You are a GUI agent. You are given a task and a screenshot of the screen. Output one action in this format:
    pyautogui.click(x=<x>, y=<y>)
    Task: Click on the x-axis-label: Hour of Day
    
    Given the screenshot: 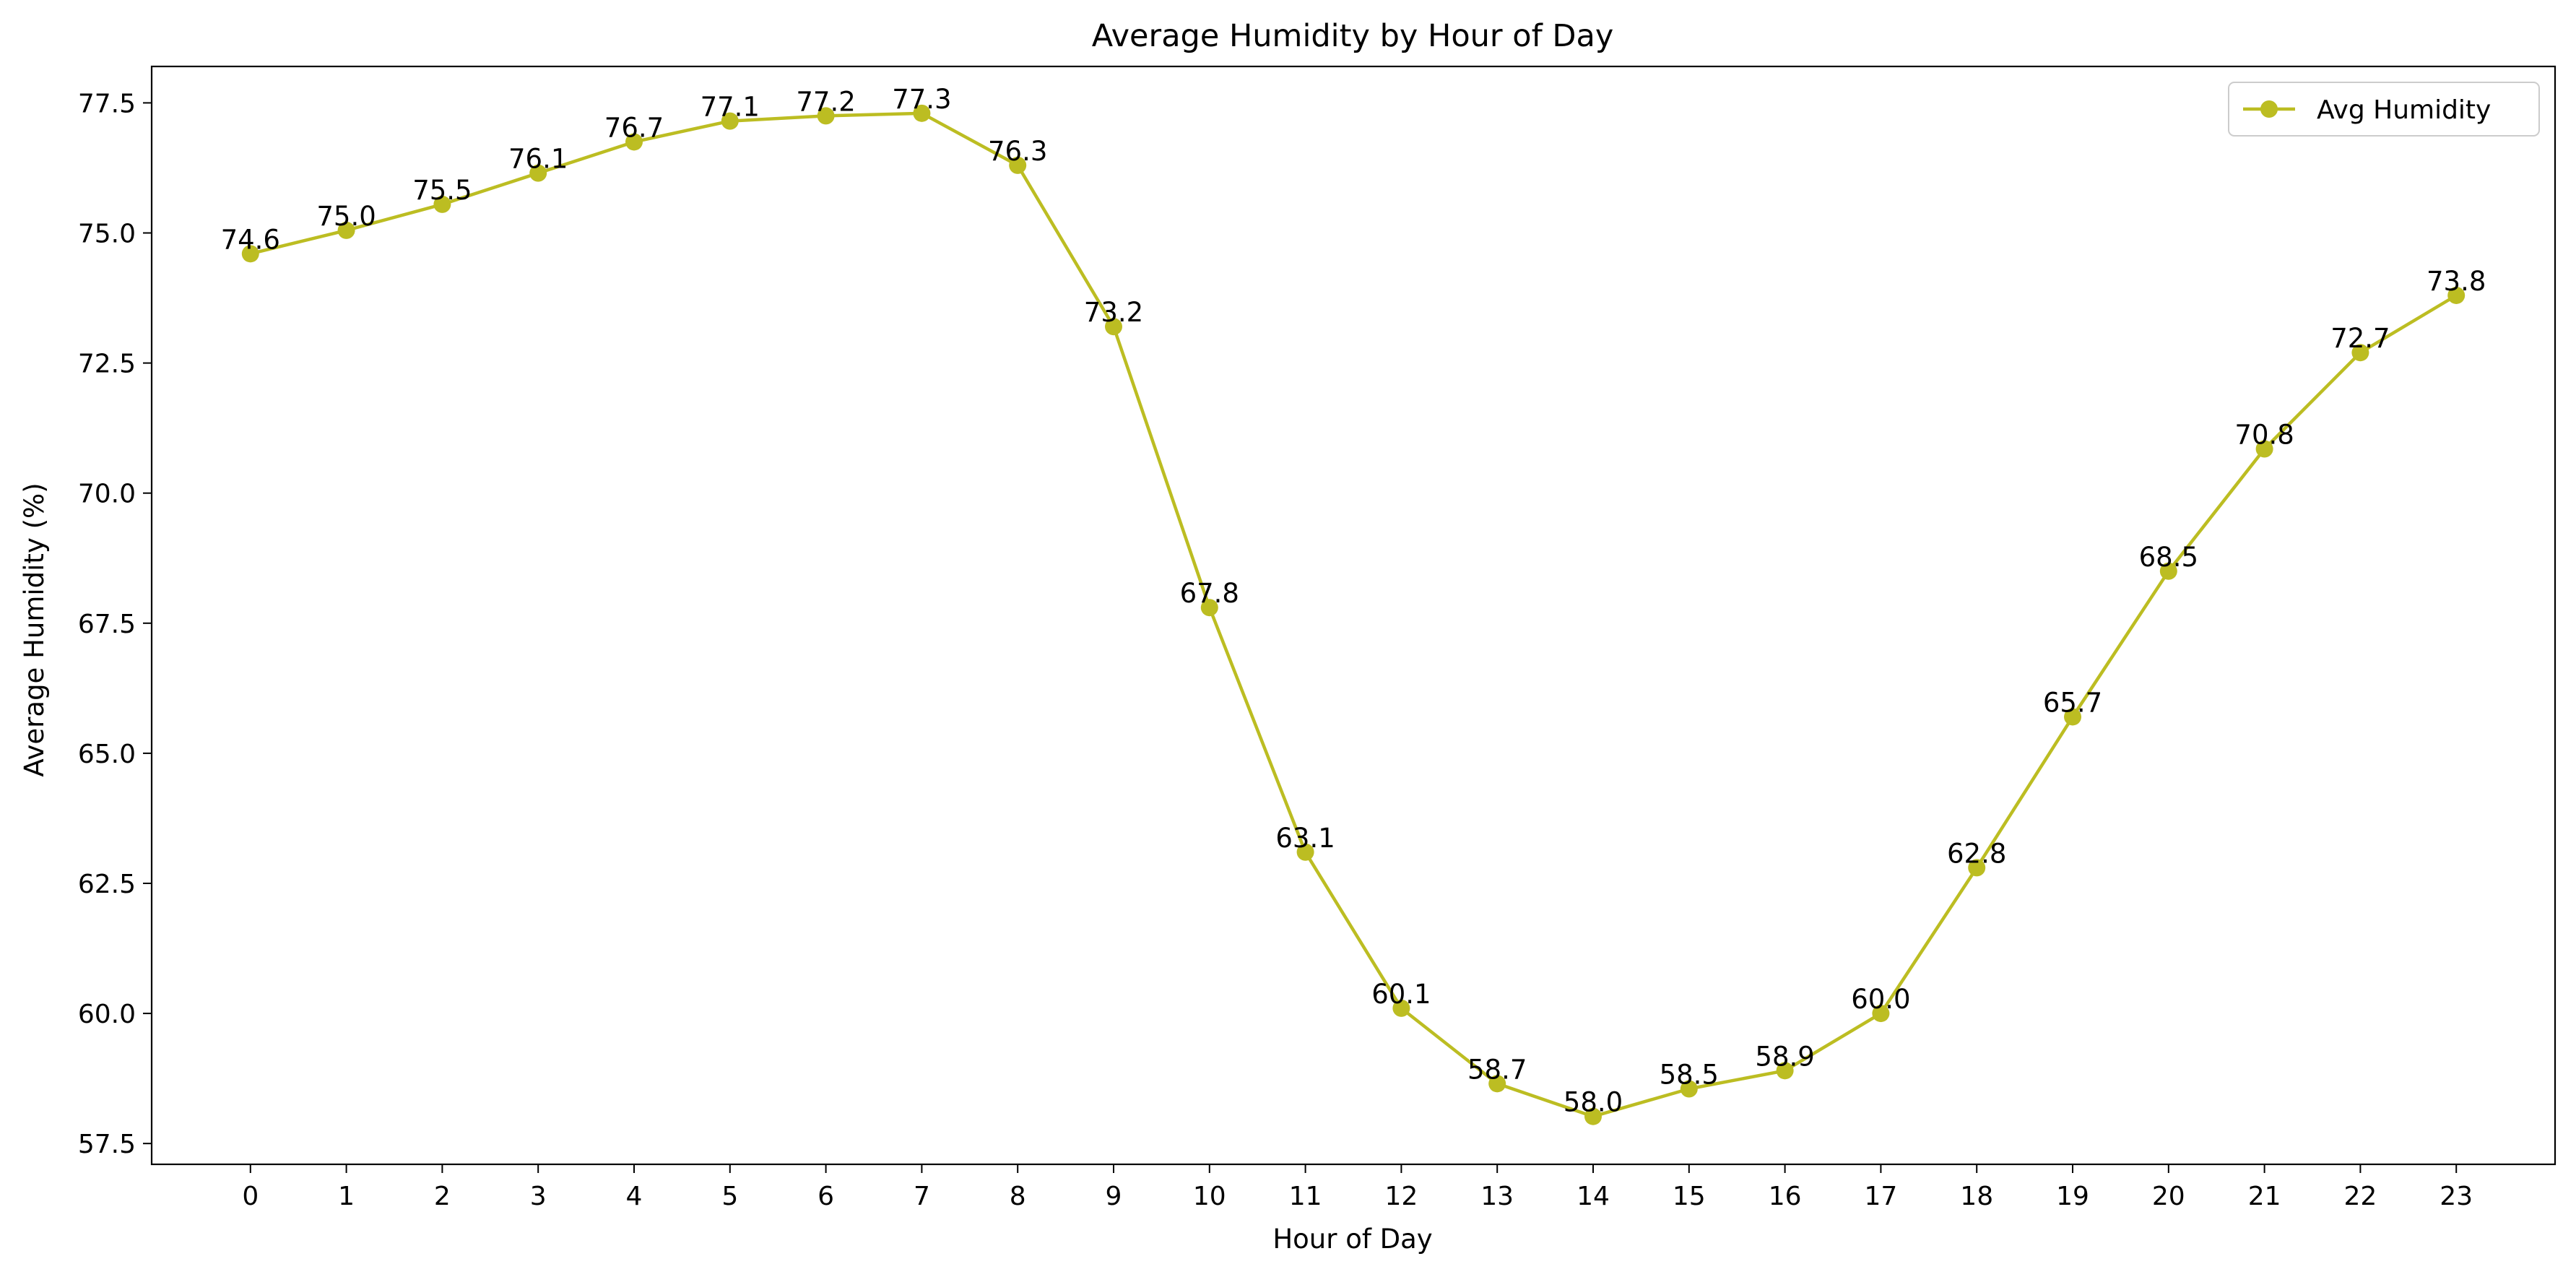 What is the action you would take?
    pyautogui.click(x=1352, y=1239)
    